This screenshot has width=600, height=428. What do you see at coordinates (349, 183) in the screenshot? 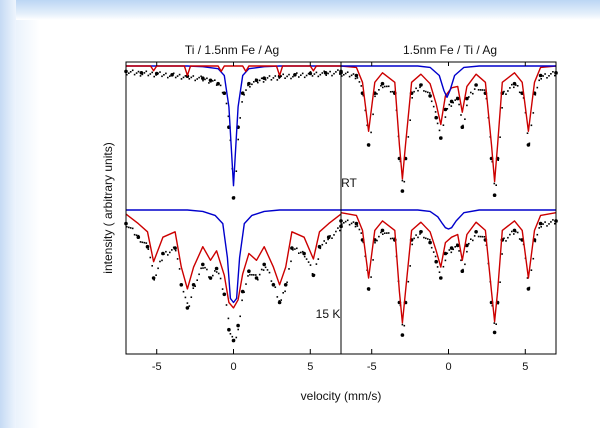
I see `temperature-label-rt: RT` at bounding box center [349, 183].